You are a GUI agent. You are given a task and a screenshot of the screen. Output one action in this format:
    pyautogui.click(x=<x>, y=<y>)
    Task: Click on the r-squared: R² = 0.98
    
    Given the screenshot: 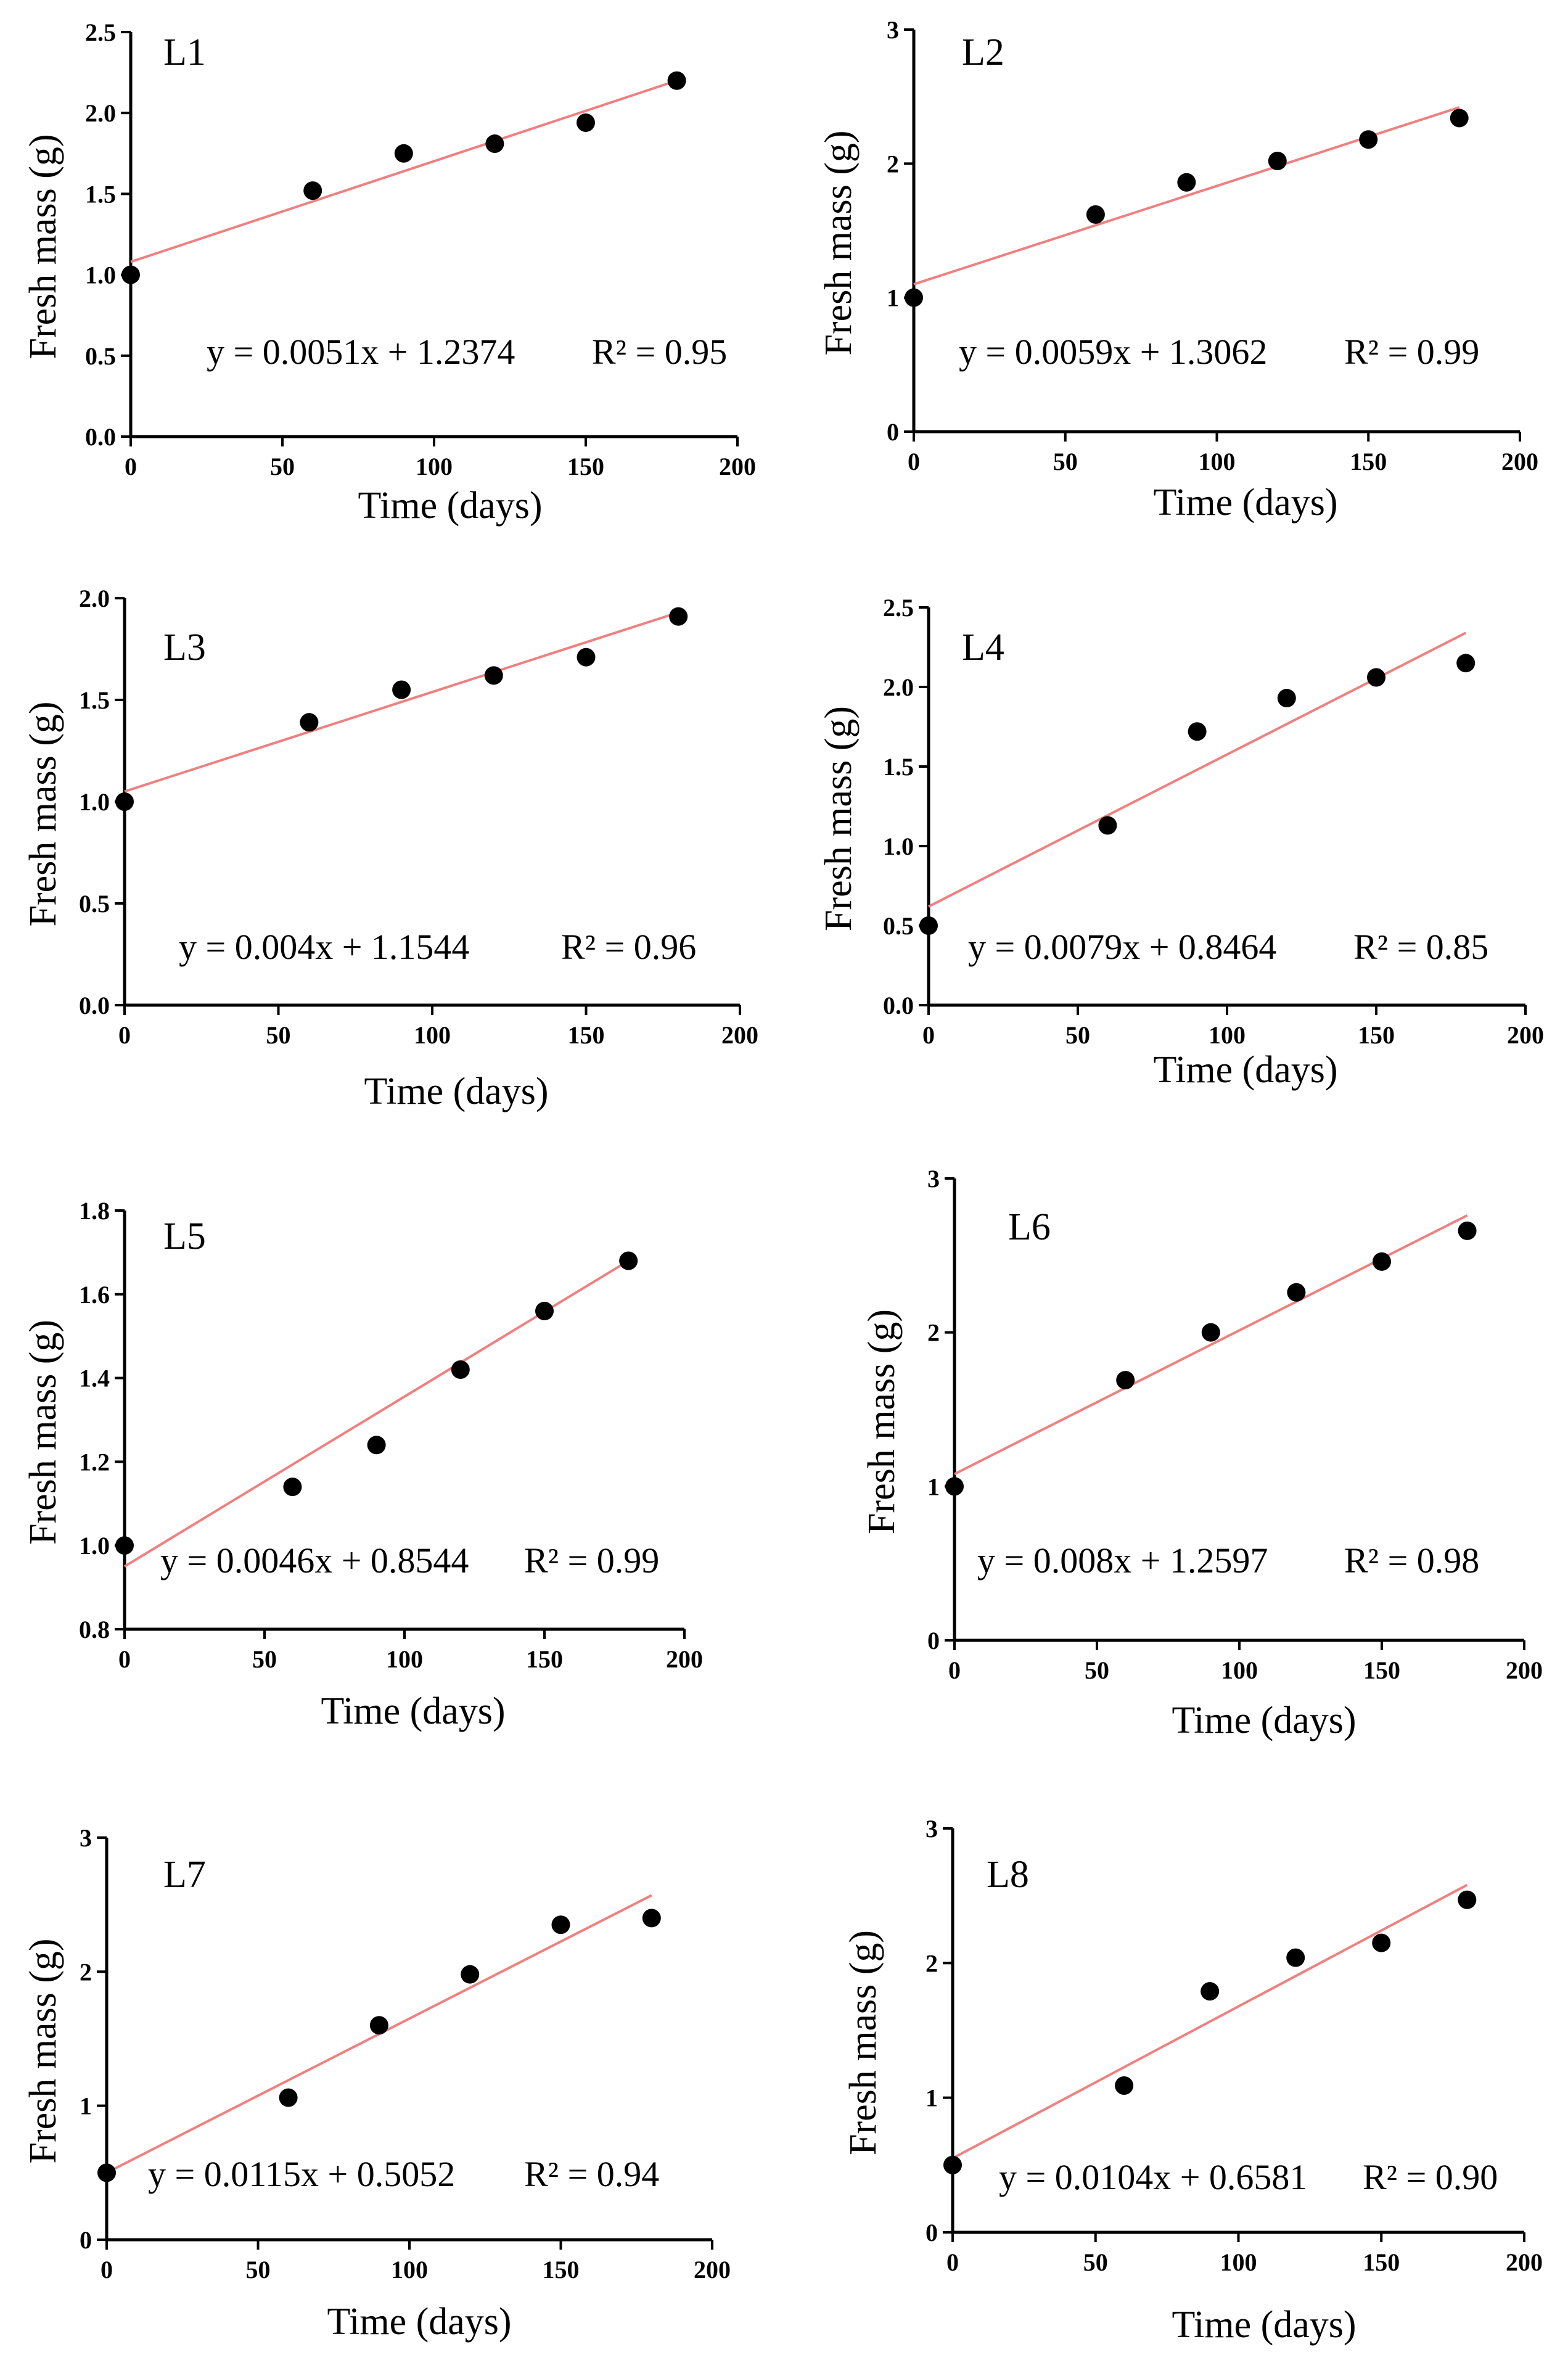 What is the action you would take?
    pyautogui.click(x=1411, y=1561)
    